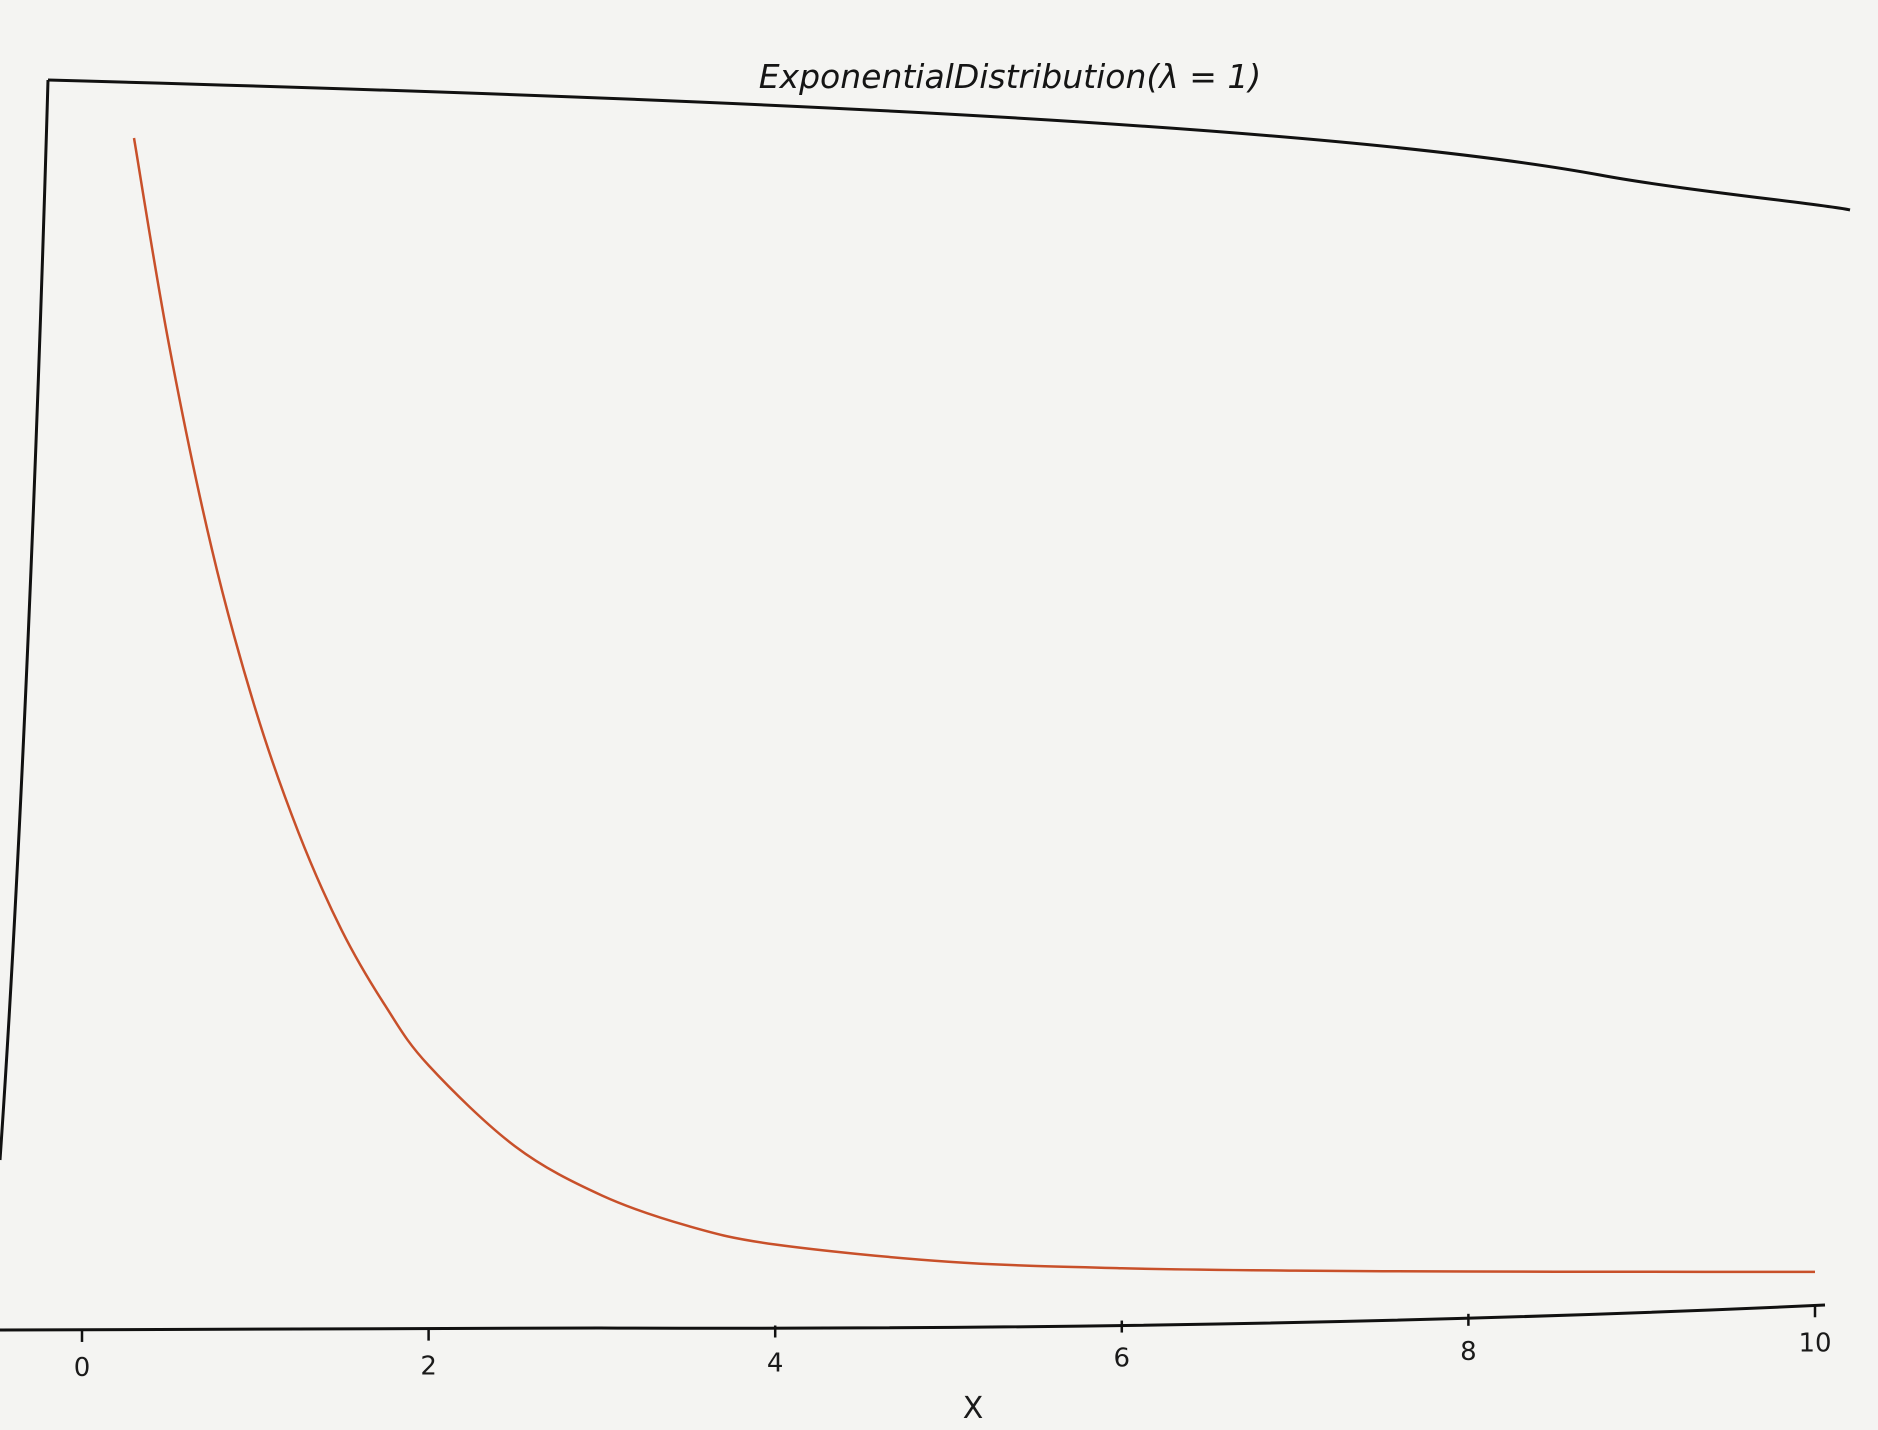  I want to click on x-axis-spine, so click(913, 1317).